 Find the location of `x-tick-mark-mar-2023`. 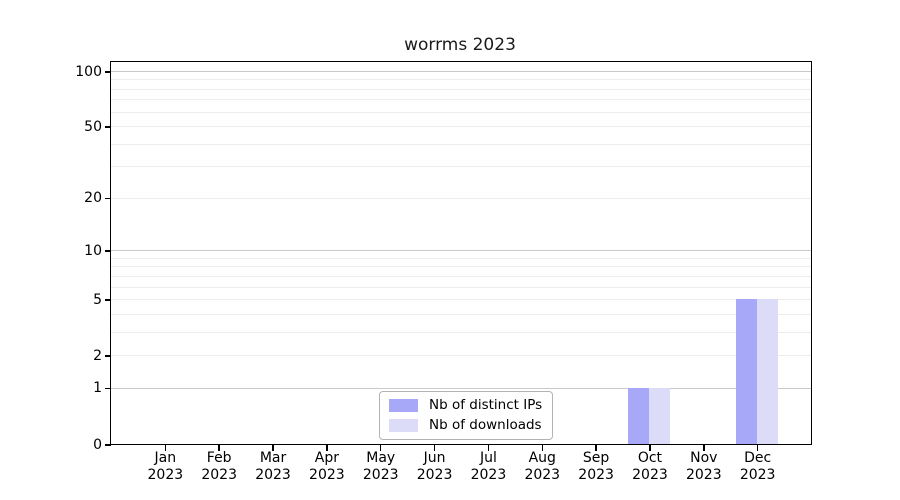

x-tick-mark-mar-2023 is located at coordinates (273, 447).